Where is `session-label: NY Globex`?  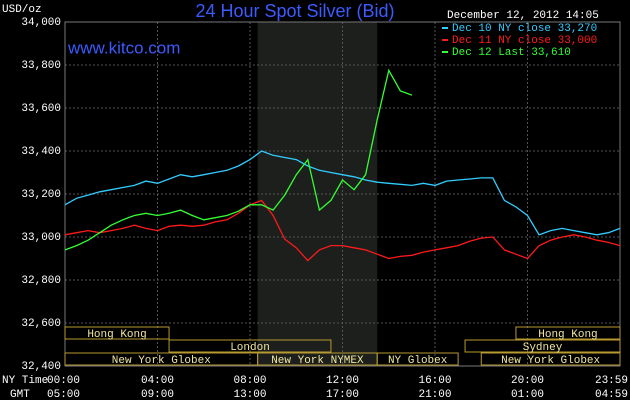
session-label: NY Globex is located at coordinates (418, 361).